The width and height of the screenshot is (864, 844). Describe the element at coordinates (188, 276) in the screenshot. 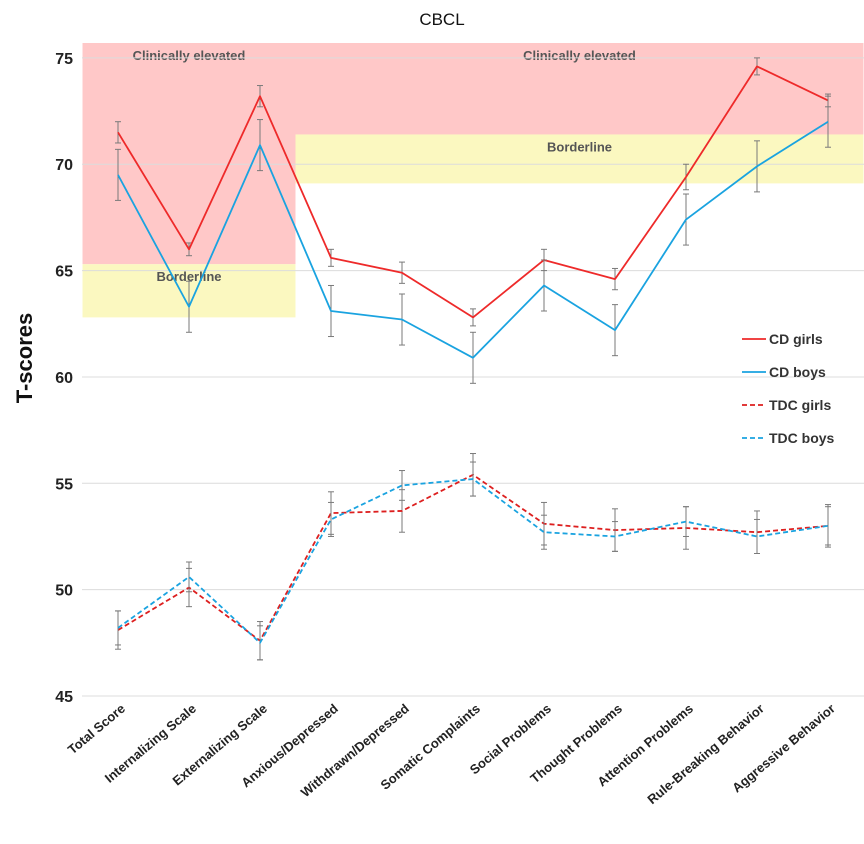

I see `band-label-borderline-1: Borderline` at that location.